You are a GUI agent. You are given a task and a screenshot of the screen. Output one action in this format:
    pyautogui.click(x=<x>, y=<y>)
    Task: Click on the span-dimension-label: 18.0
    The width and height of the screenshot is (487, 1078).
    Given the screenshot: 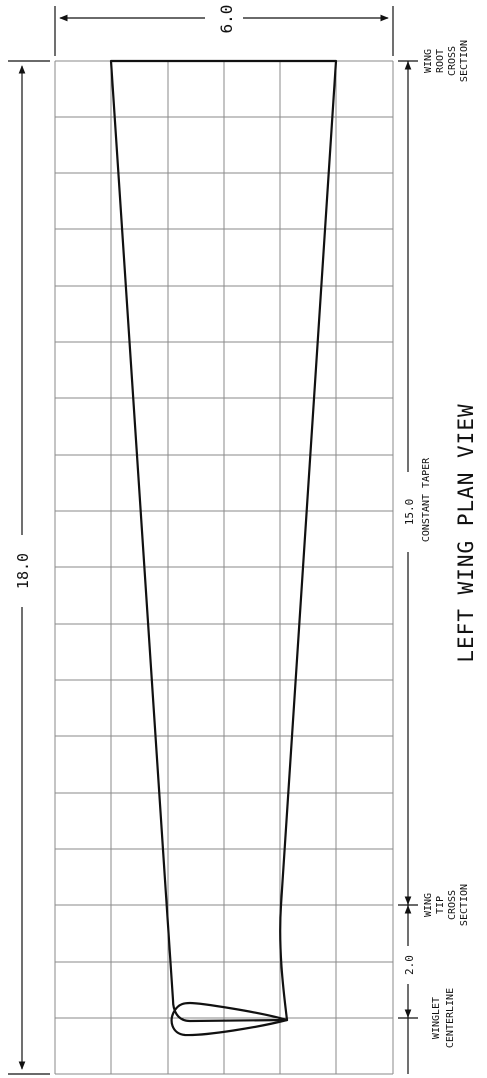 What is the action you would take?
    pyautogui.click(x=23, y=571)
    